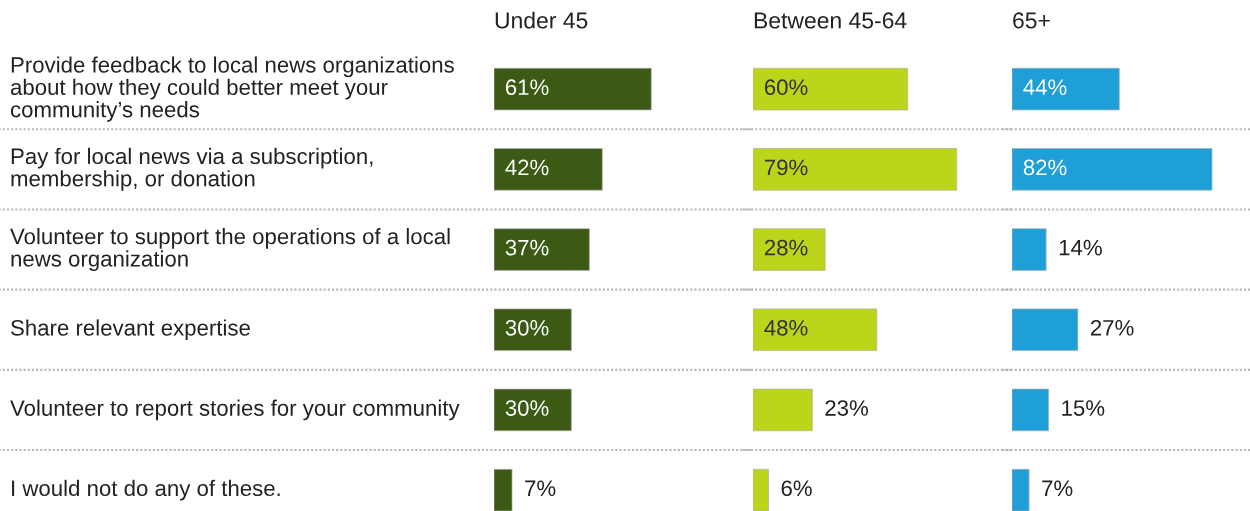 The image size is (1250, 511). I want to click on data-label: 60%, so click(786, 87).